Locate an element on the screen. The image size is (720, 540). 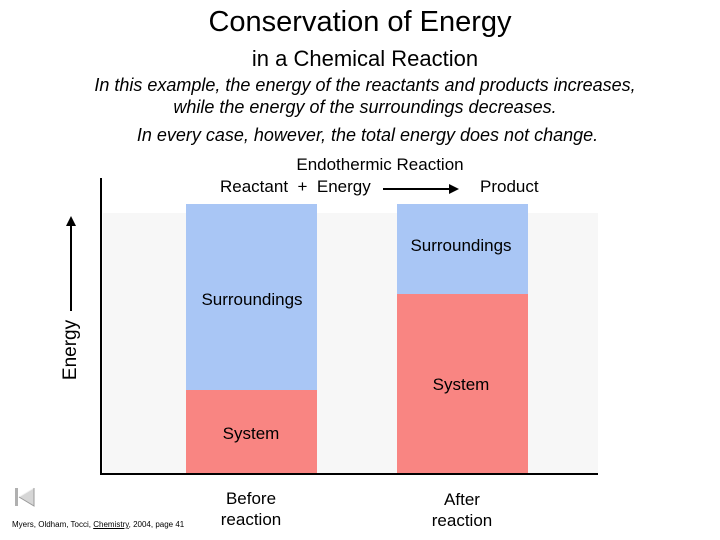
reaction-arrow is located at coordinates (417, 189).